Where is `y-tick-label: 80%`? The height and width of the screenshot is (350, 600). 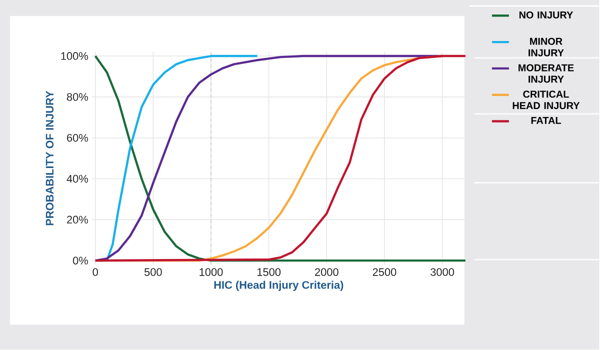 y-tick-label: 80% is located at coordinates (77, 97).